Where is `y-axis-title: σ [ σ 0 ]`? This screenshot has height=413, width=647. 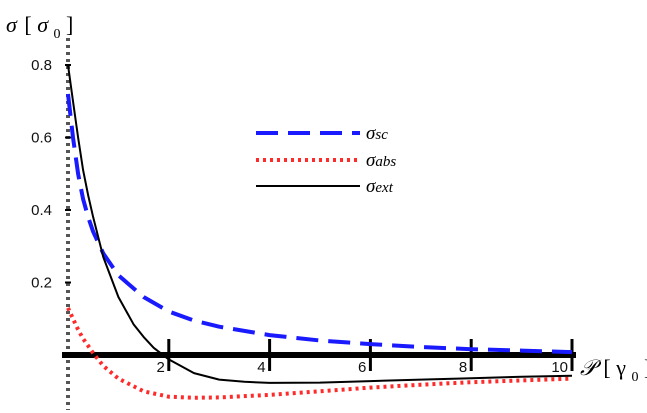
y-axis-title: σ [ σ 0 ] is located at coordinates (39, 27).